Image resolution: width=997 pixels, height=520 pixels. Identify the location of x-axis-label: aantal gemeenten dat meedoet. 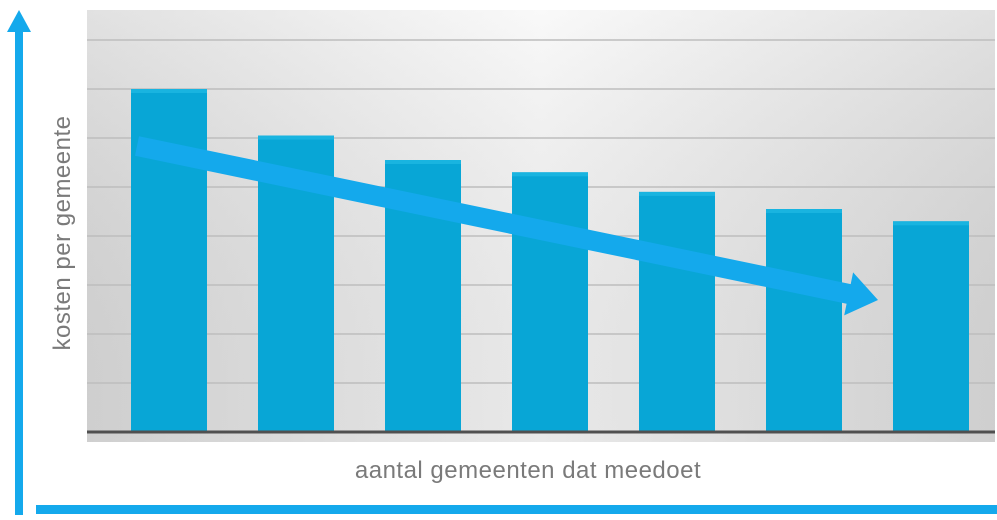
(528, 470).